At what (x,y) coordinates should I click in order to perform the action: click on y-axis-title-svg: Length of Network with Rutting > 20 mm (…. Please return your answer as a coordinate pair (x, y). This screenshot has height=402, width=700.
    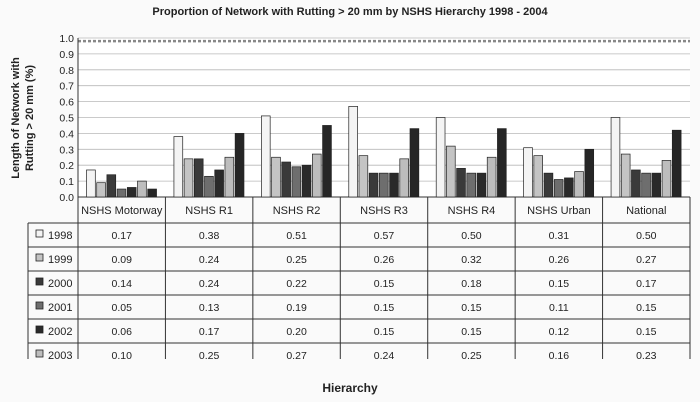
    Looking at the image, I should click on (23, 118).